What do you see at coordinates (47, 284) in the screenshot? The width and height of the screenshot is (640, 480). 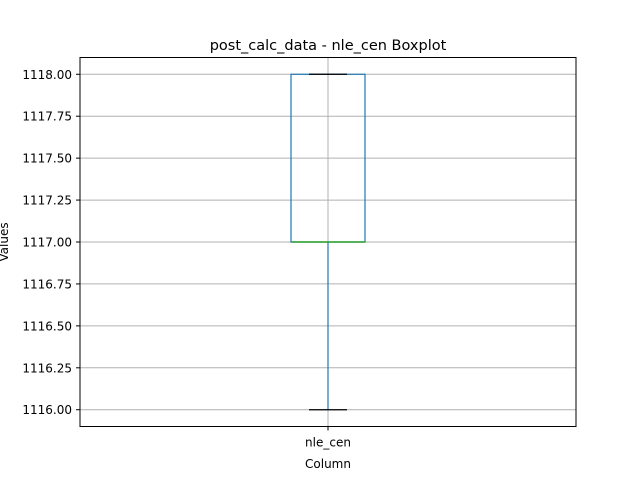 I see `y-tick-label: 1116.75` at bounding box center [47, 284].